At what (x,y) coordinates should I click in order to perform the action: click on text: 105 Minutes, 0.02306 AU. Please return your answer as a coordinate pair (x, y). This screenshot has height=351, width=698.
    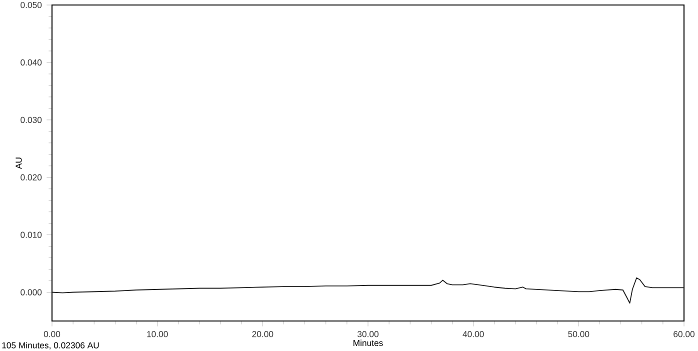
    Looking at the image, I should click on (50, 346).